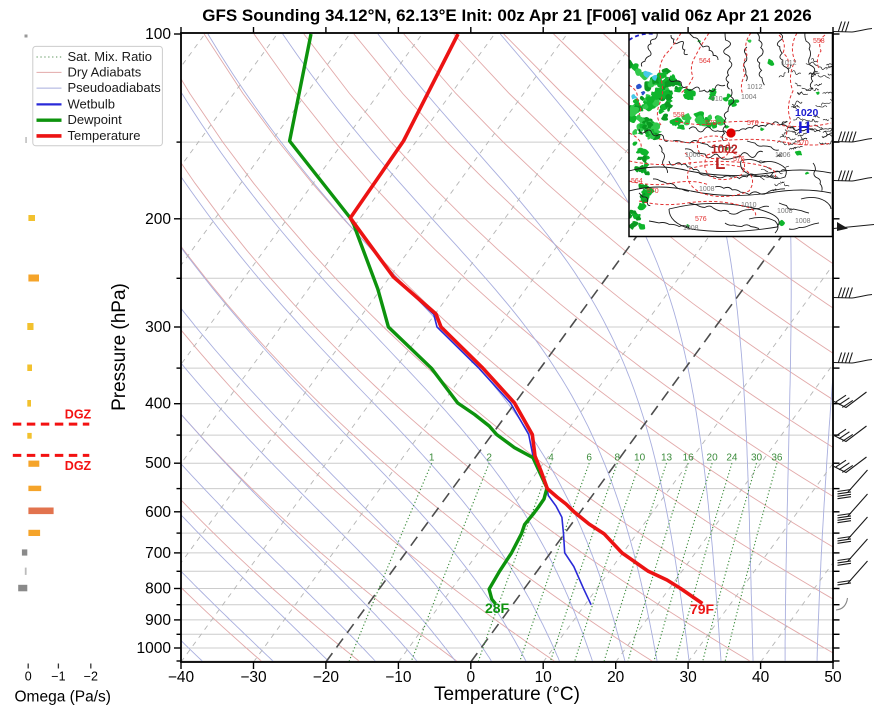 The image size is (874, 714). I want to click on svg-text: H, so click(804, 127).